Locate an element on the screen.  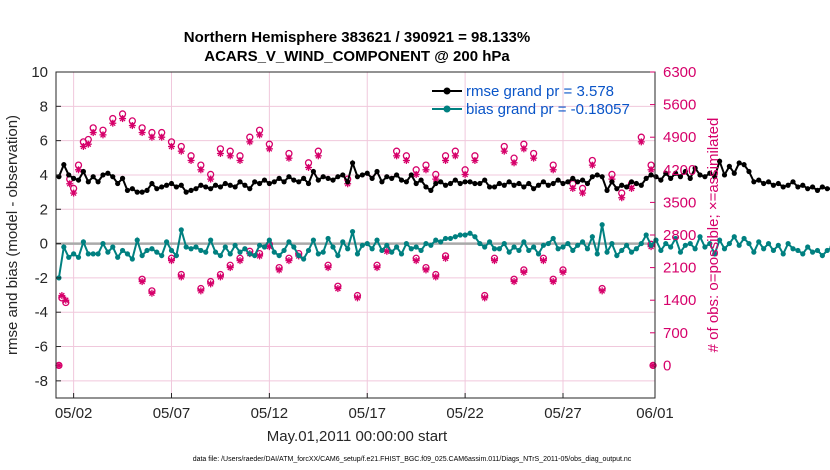
x-tick-label-3: 05/17 is located at coordinates (367, 413).